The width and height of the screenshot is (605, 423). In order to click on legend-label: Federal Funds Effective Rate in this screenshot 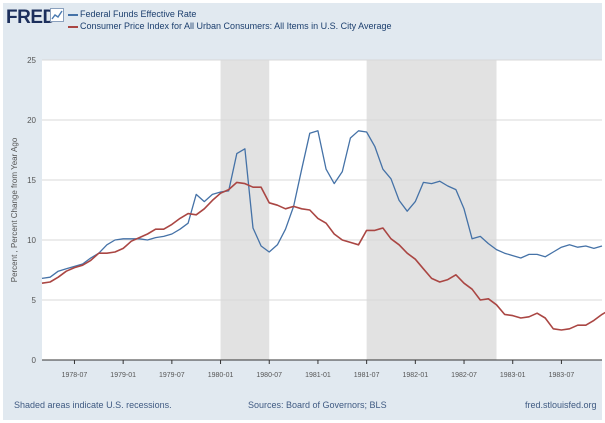, I will do `click(138, 14)`.